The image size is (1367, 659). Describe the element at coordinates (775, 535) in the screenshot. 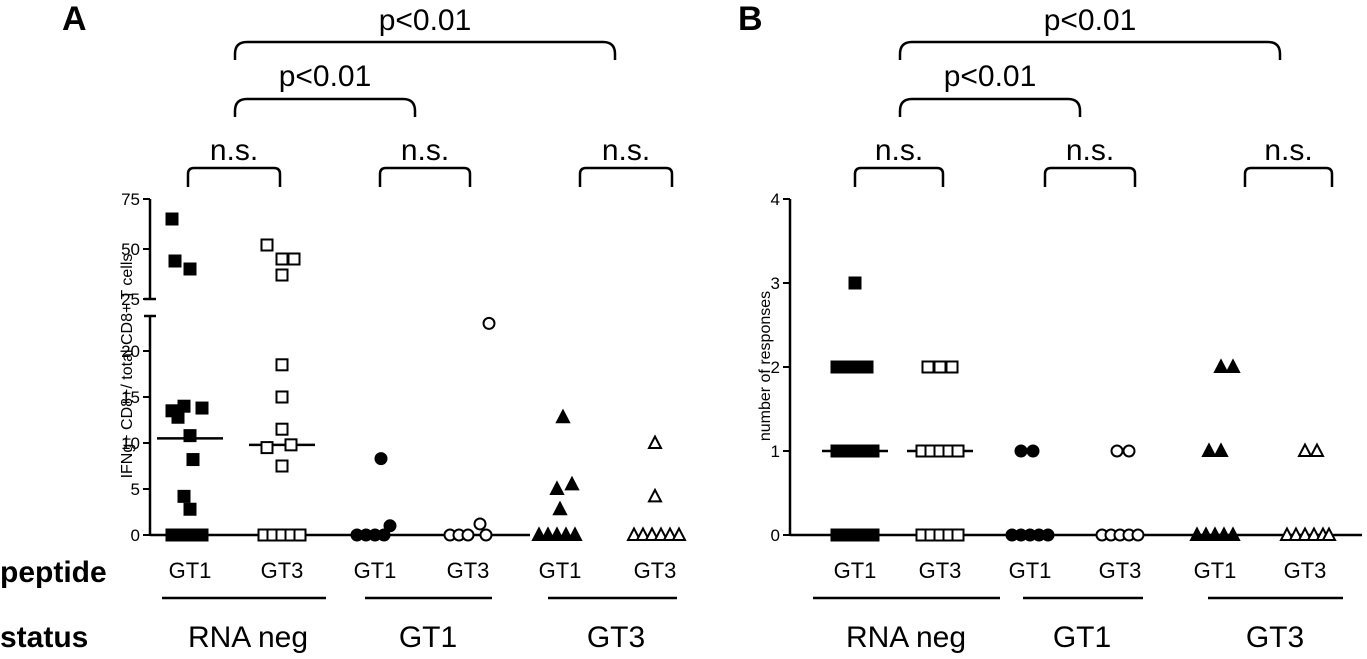

I see `y-tick-label: 0` at that location.